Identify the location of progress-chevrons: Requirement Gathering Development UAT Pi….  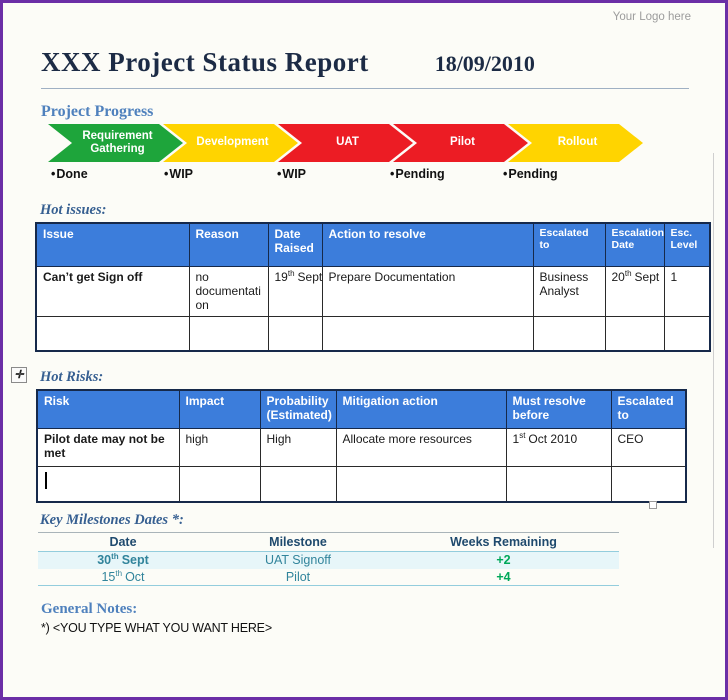
(386, 143).